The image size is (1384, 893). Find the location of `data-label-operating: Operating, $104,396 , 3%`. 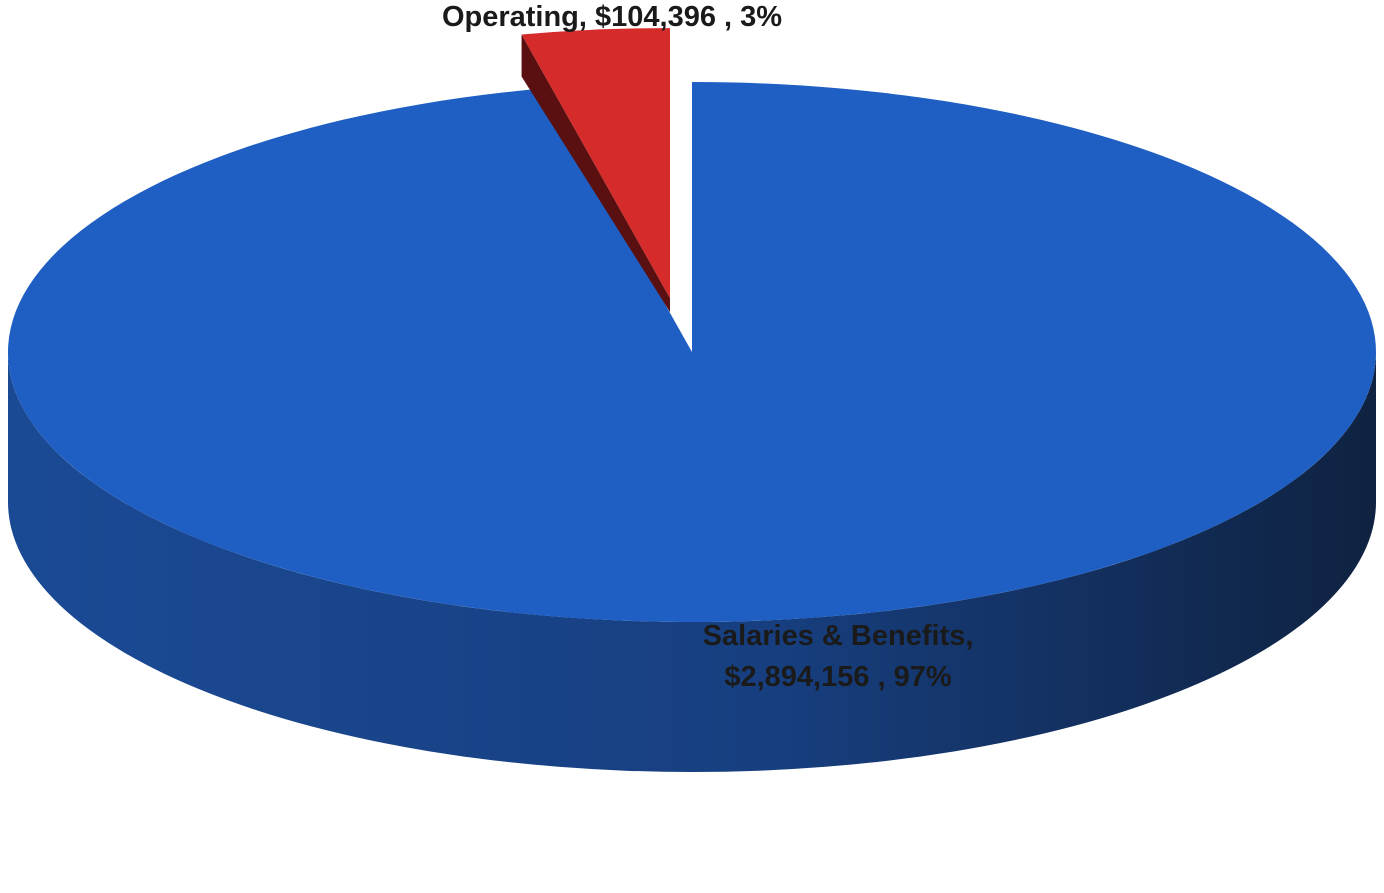

data-label-operating: Operating, $104,396 , 3% is located at coordinates (612, 17).